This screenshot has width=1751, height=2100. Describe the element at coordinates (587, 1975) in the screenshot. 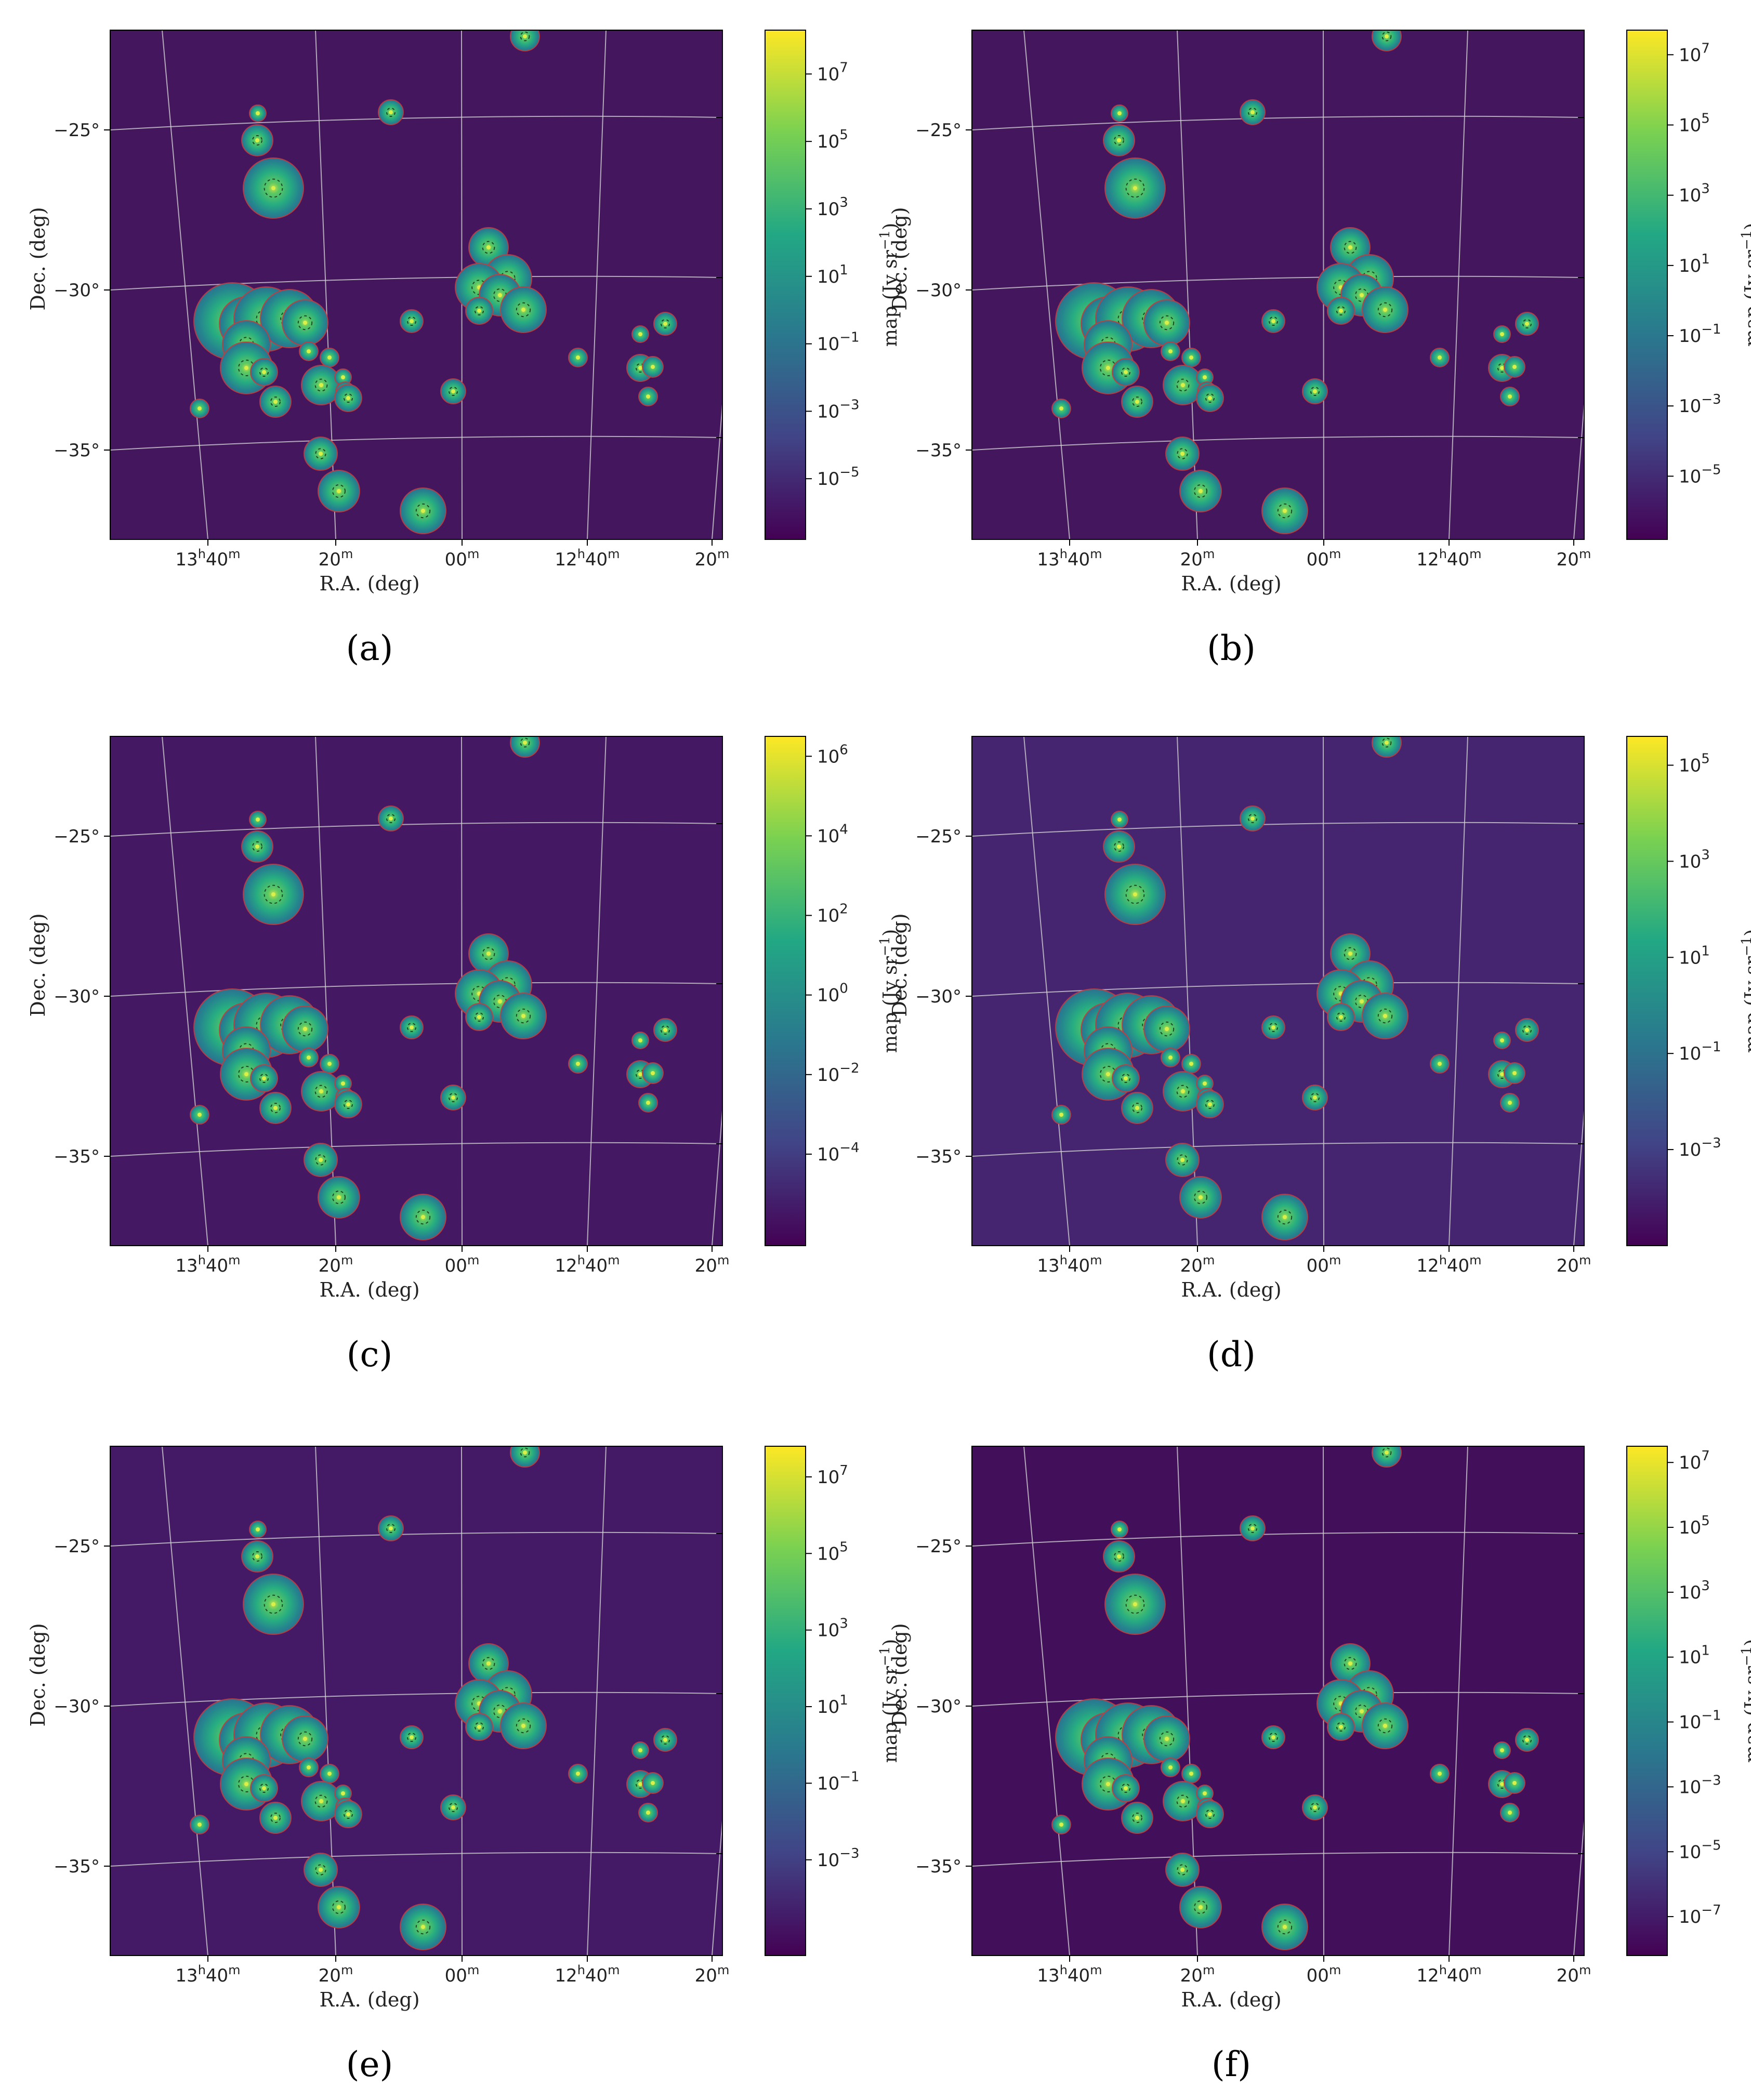

I see `x-tick-label: 12h40m` at that location.